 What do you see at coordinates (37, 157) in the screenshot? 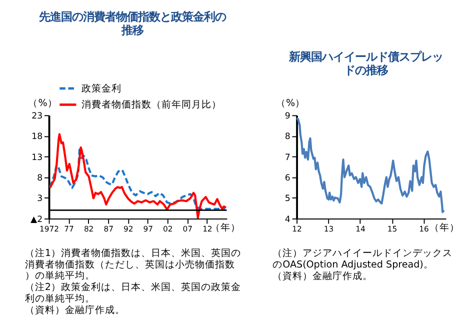
I see `y-tick-label: 13` at bounding box center [37, 157].